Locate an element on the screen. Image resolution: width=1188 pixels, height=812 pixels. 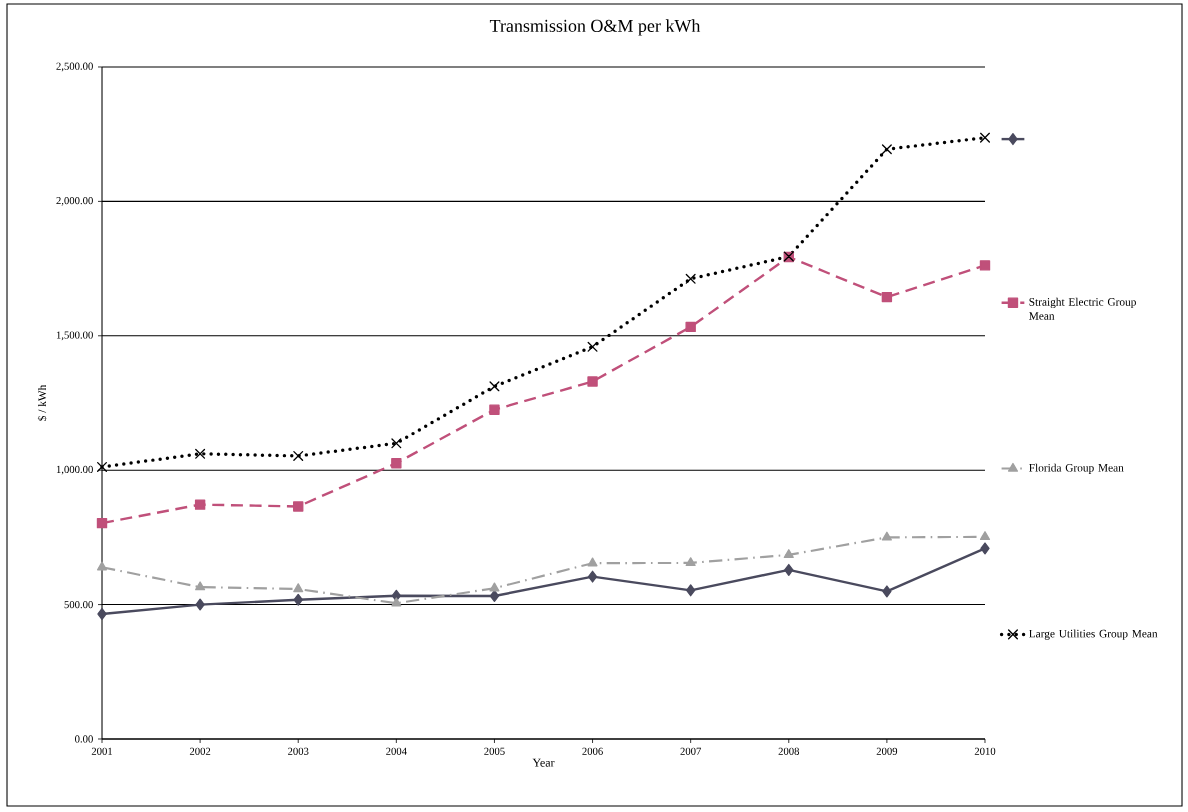
legend-label: Straight Electric Group Mean is located at coordinates (1082, 308).